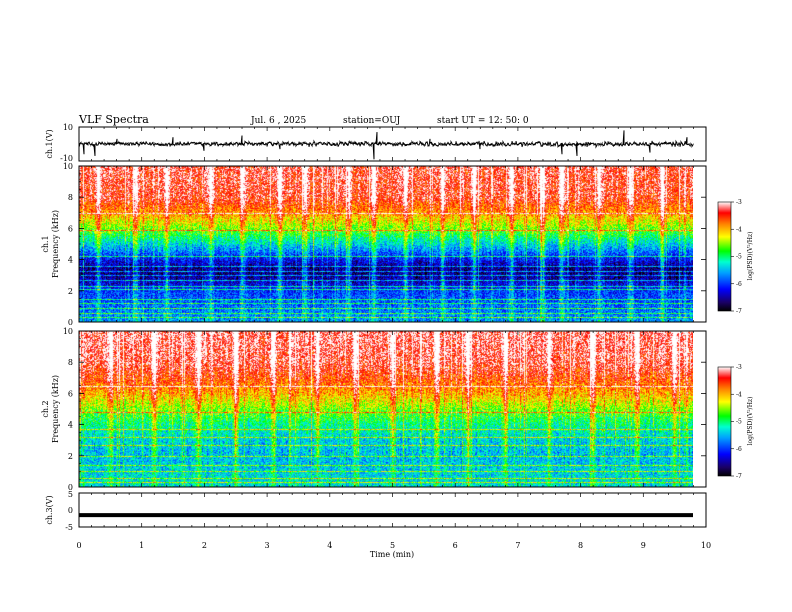 Image resolution: width=792 pixels, height=612 pixels. What do you see at coordinates (739, 284) in the screenshot?
I see `ch1-colorbar-tick-label: -6` at bounding box center [739, 284].